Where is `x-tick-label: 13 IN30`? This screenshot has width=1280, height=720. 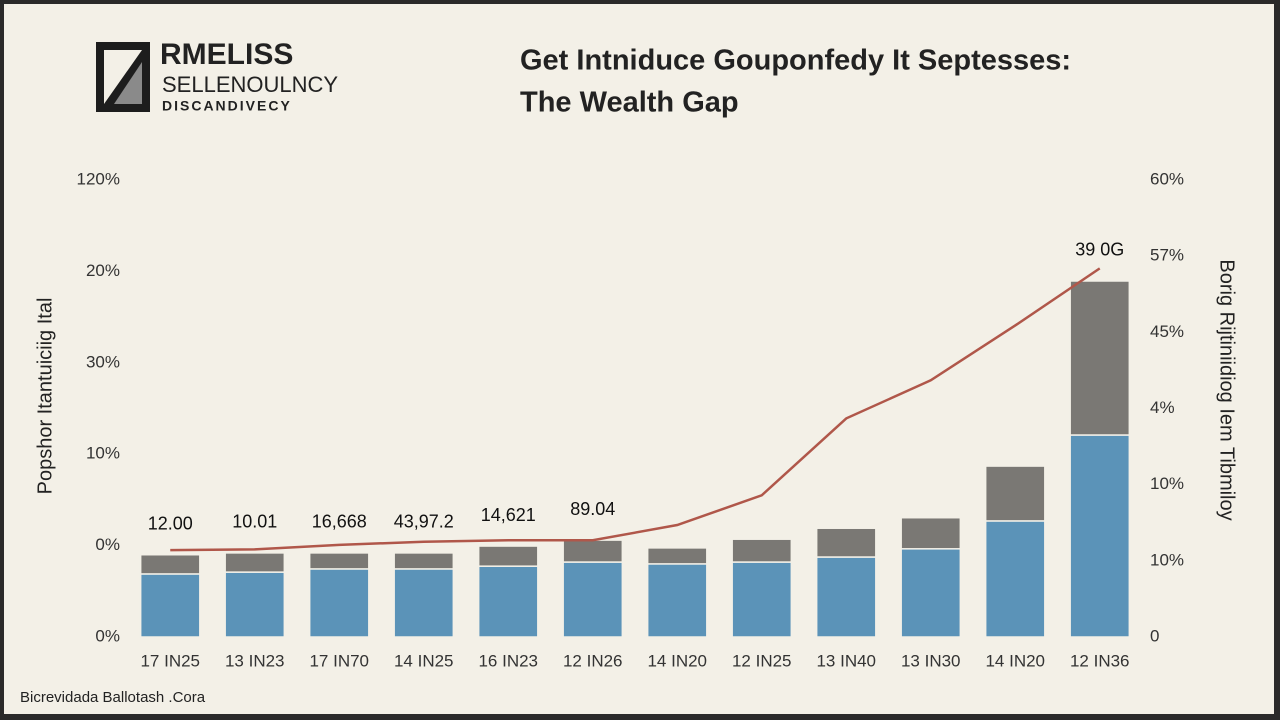 x-tick-label: 13 IN30 is located at coordinates (931, 660).